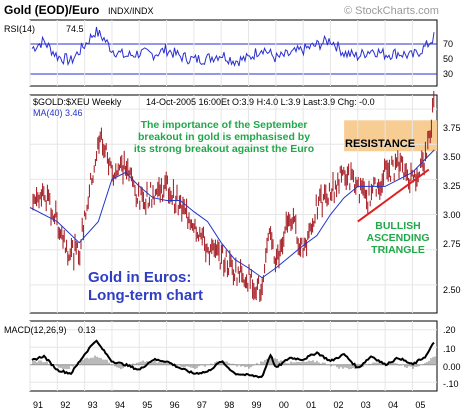 This screenshot has height=417, width=468. I want to click on caption-line-2: Long-term chart, so click(145, 295).